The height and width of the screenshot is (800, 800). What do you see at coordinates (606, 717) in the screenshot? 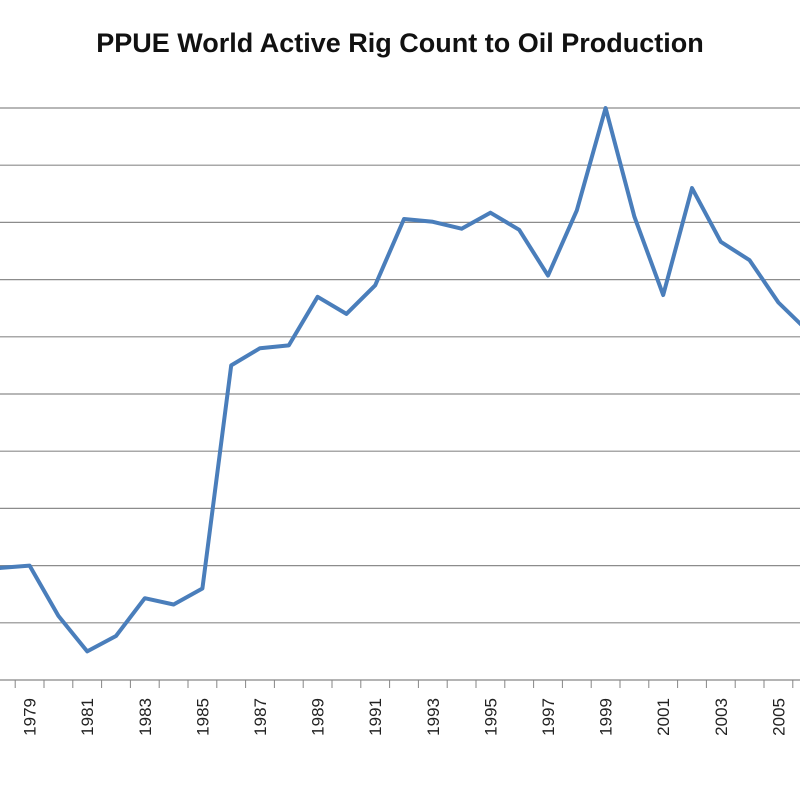
I see `x-tick-label-1999: 1999` at bounding box center [606, 717].